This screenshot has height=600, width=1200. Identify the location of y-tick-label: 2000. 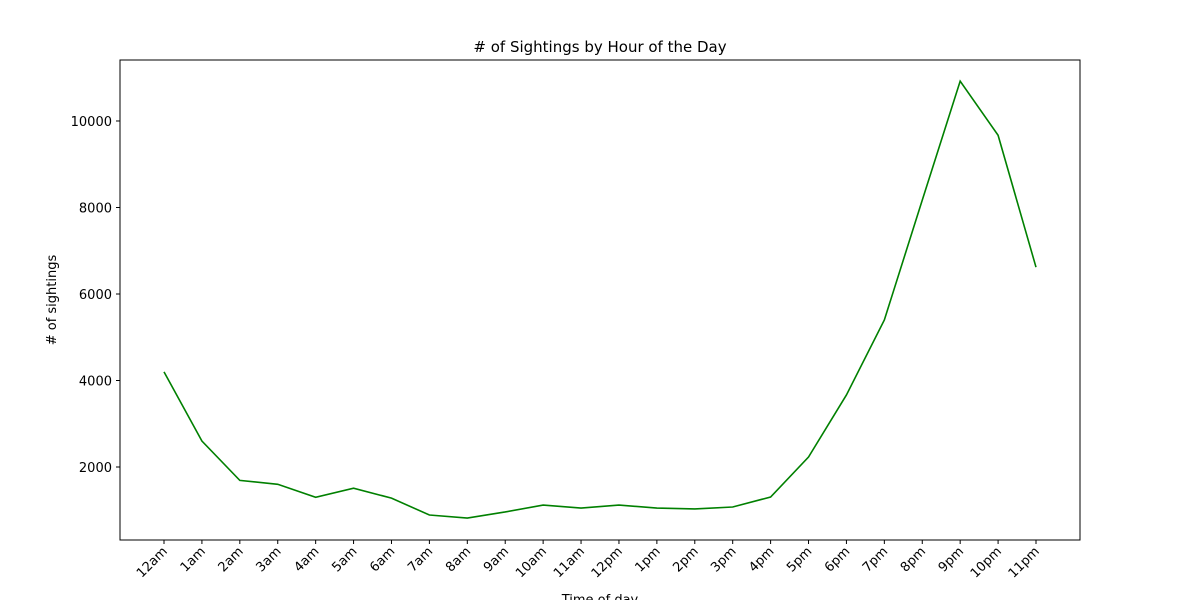
(95, 468).